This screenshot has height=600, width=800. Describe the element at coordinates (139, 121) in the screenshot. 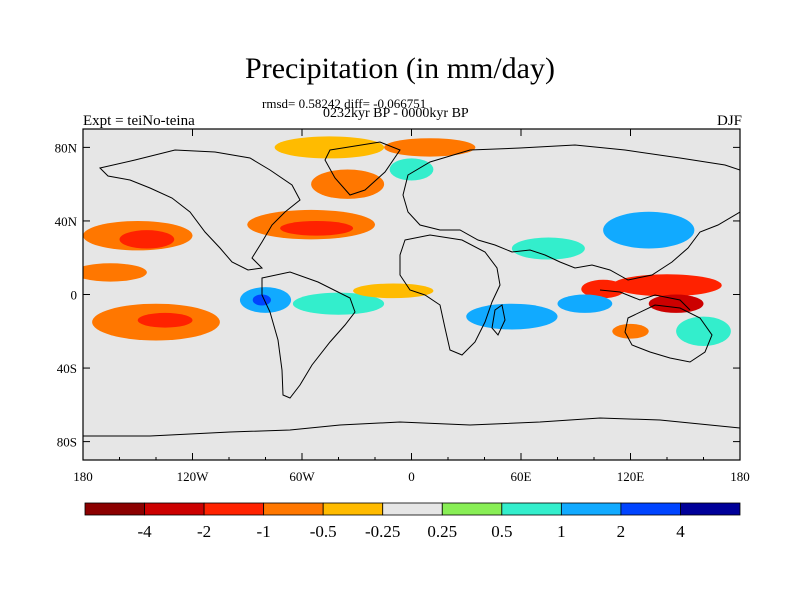

I see `experiment-label: Expt = teiNo-teina` at that location.